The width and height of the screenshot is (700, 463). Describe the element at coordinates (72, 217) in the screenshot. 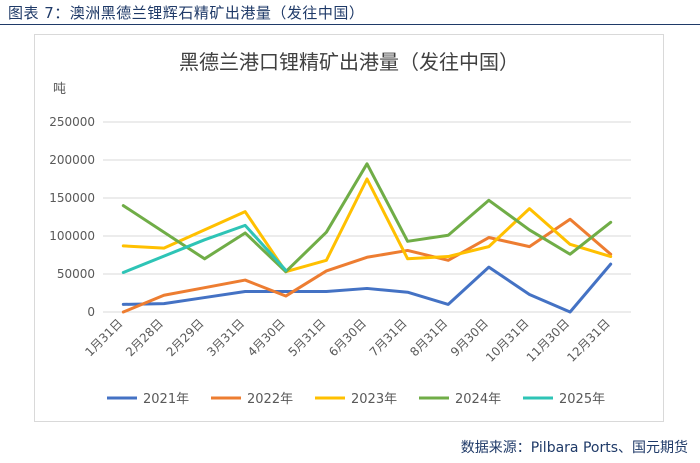

I see `y-axis-ticks: 0 50000 100000 150000 200000 250000` at that location.